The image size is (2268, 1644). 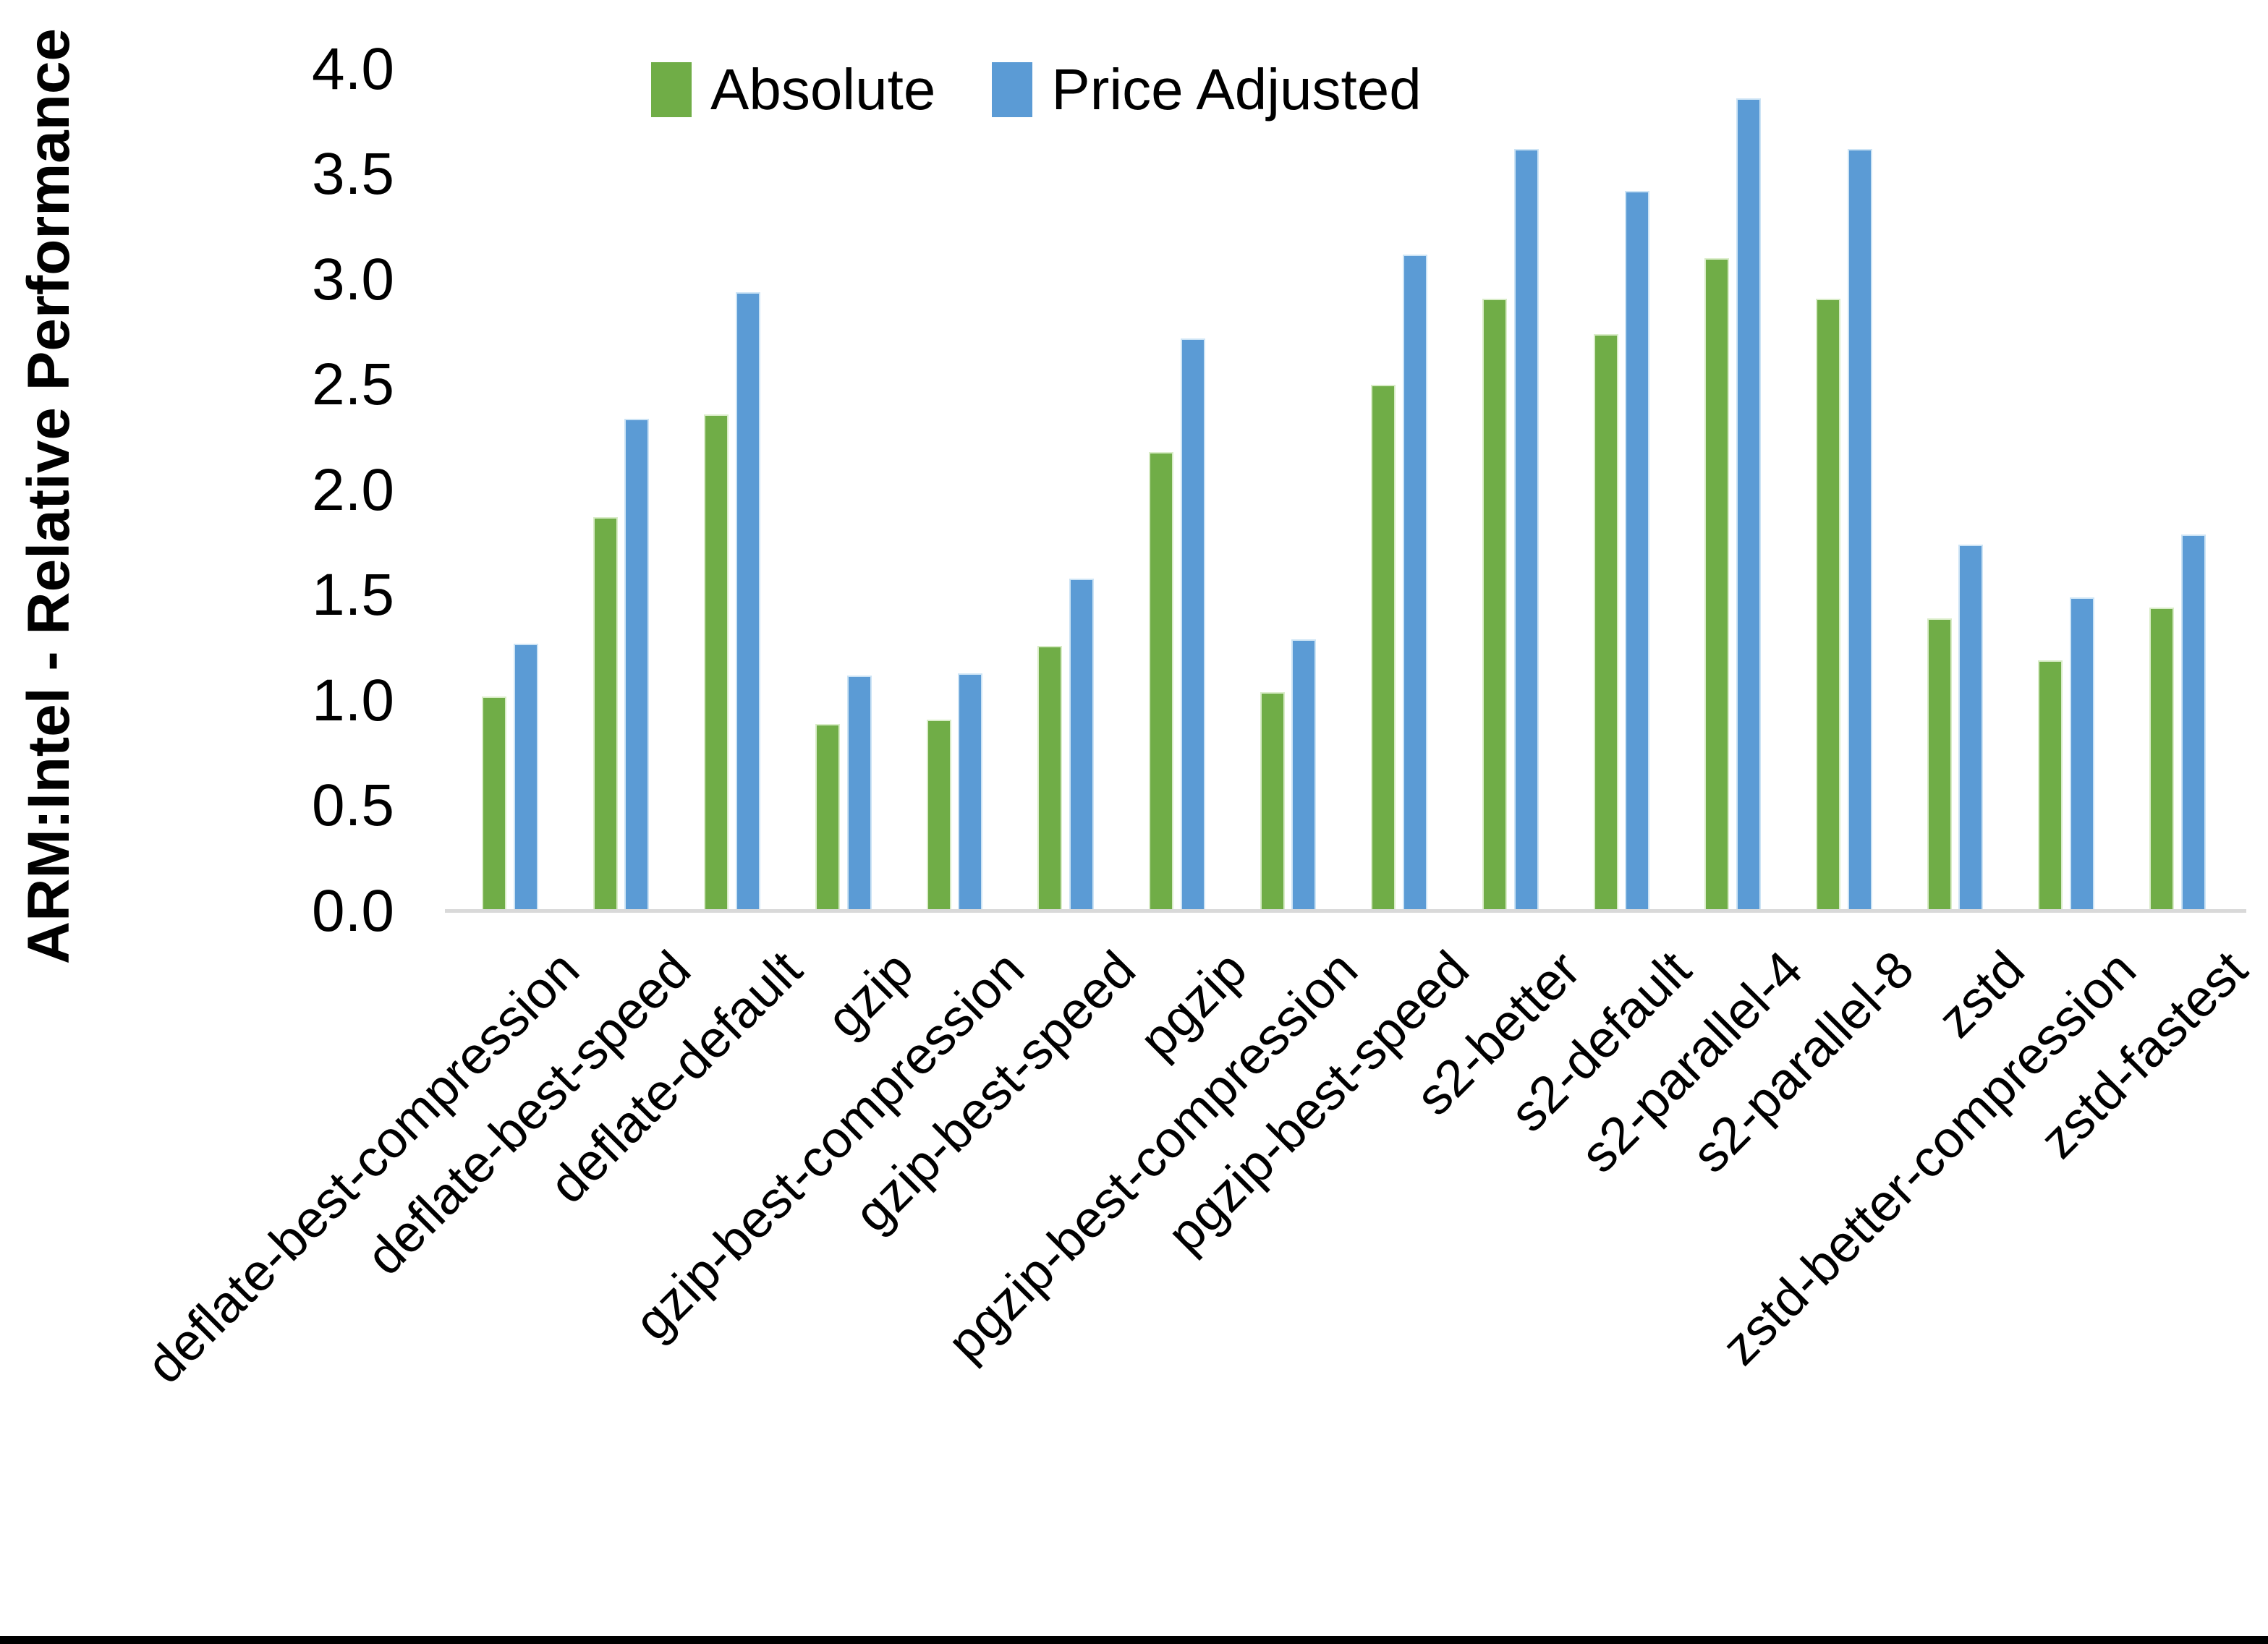 What do you see at coordinates (1526, 530) in the screenshot?
I see `bar-price-adjusted-s2-better` at bounding box center [1526, 530].